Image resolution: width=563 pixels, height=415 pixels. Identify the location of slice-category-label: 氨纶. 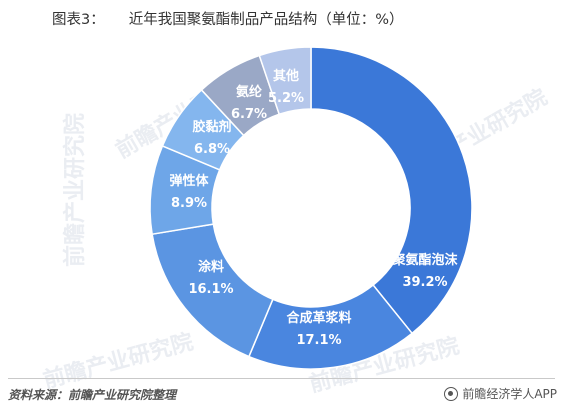
(248, 92).